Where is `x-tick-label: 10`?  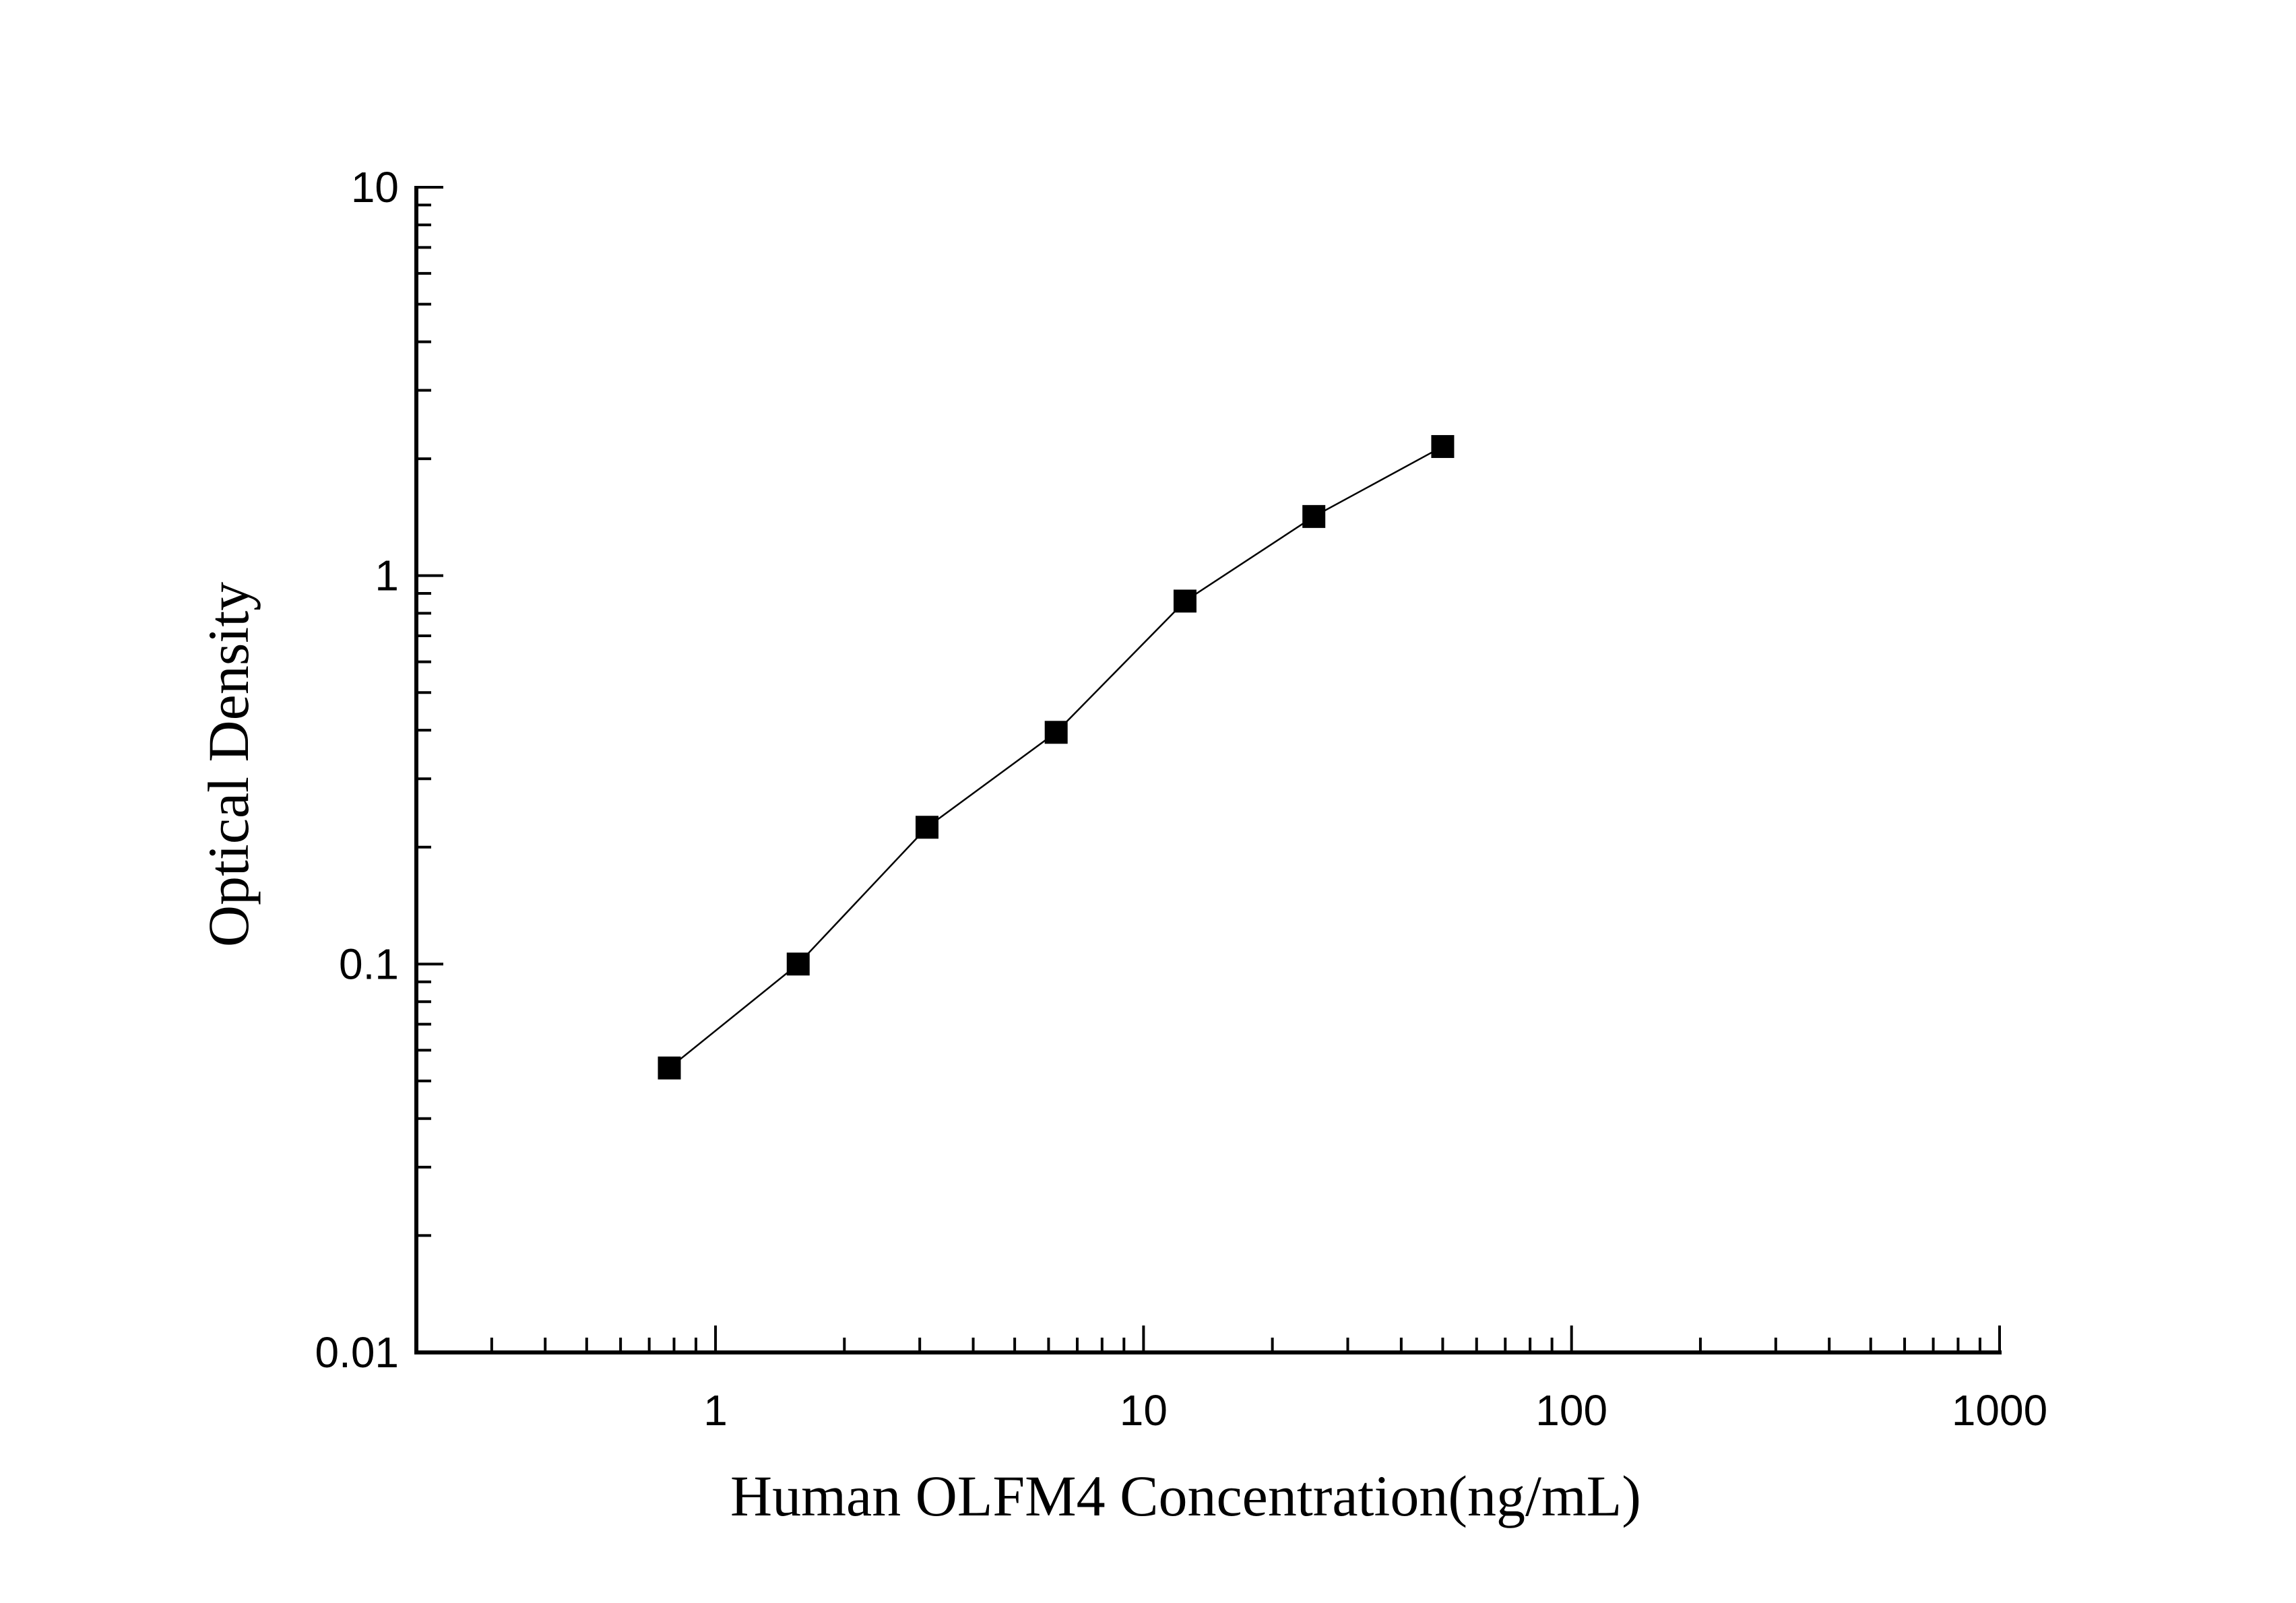
x-tick-label: 10 is located at coordinates (1144, 1410).